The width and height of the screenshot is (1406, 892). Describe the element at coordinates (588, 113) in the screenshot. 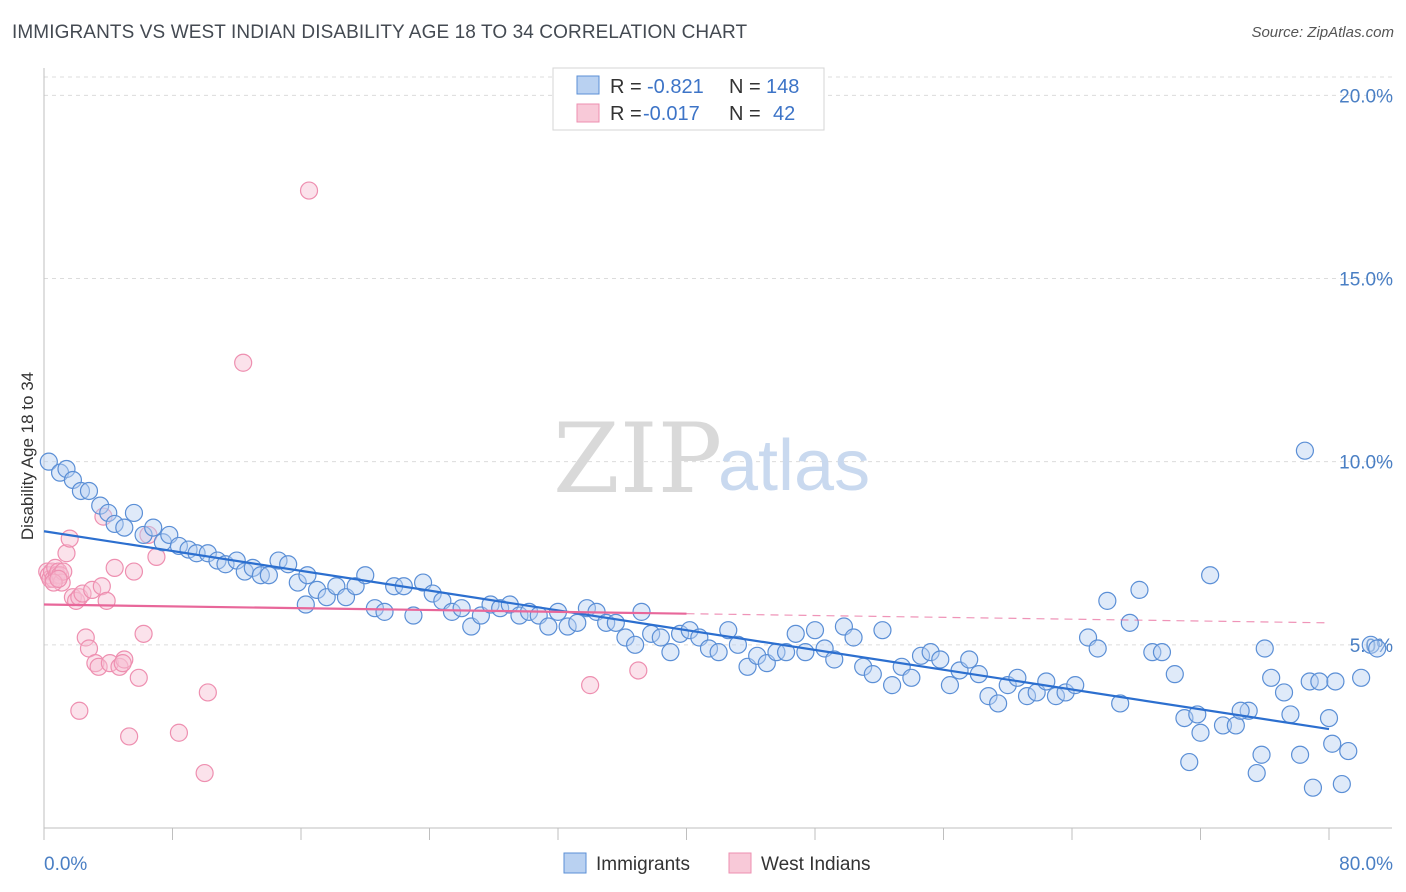

I see `legend-swatch-west-indians` at that location.